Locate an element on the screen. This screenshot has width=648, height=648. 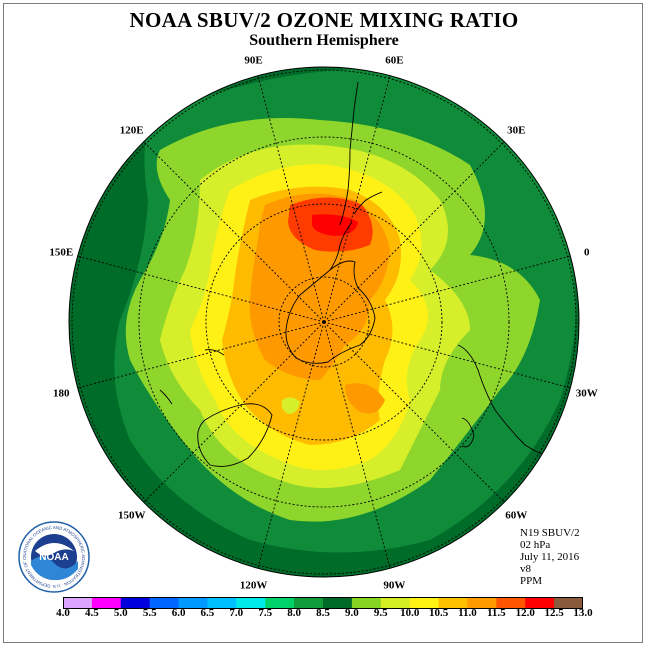
longitude-label: 90E is located at coordinates (253, 60).